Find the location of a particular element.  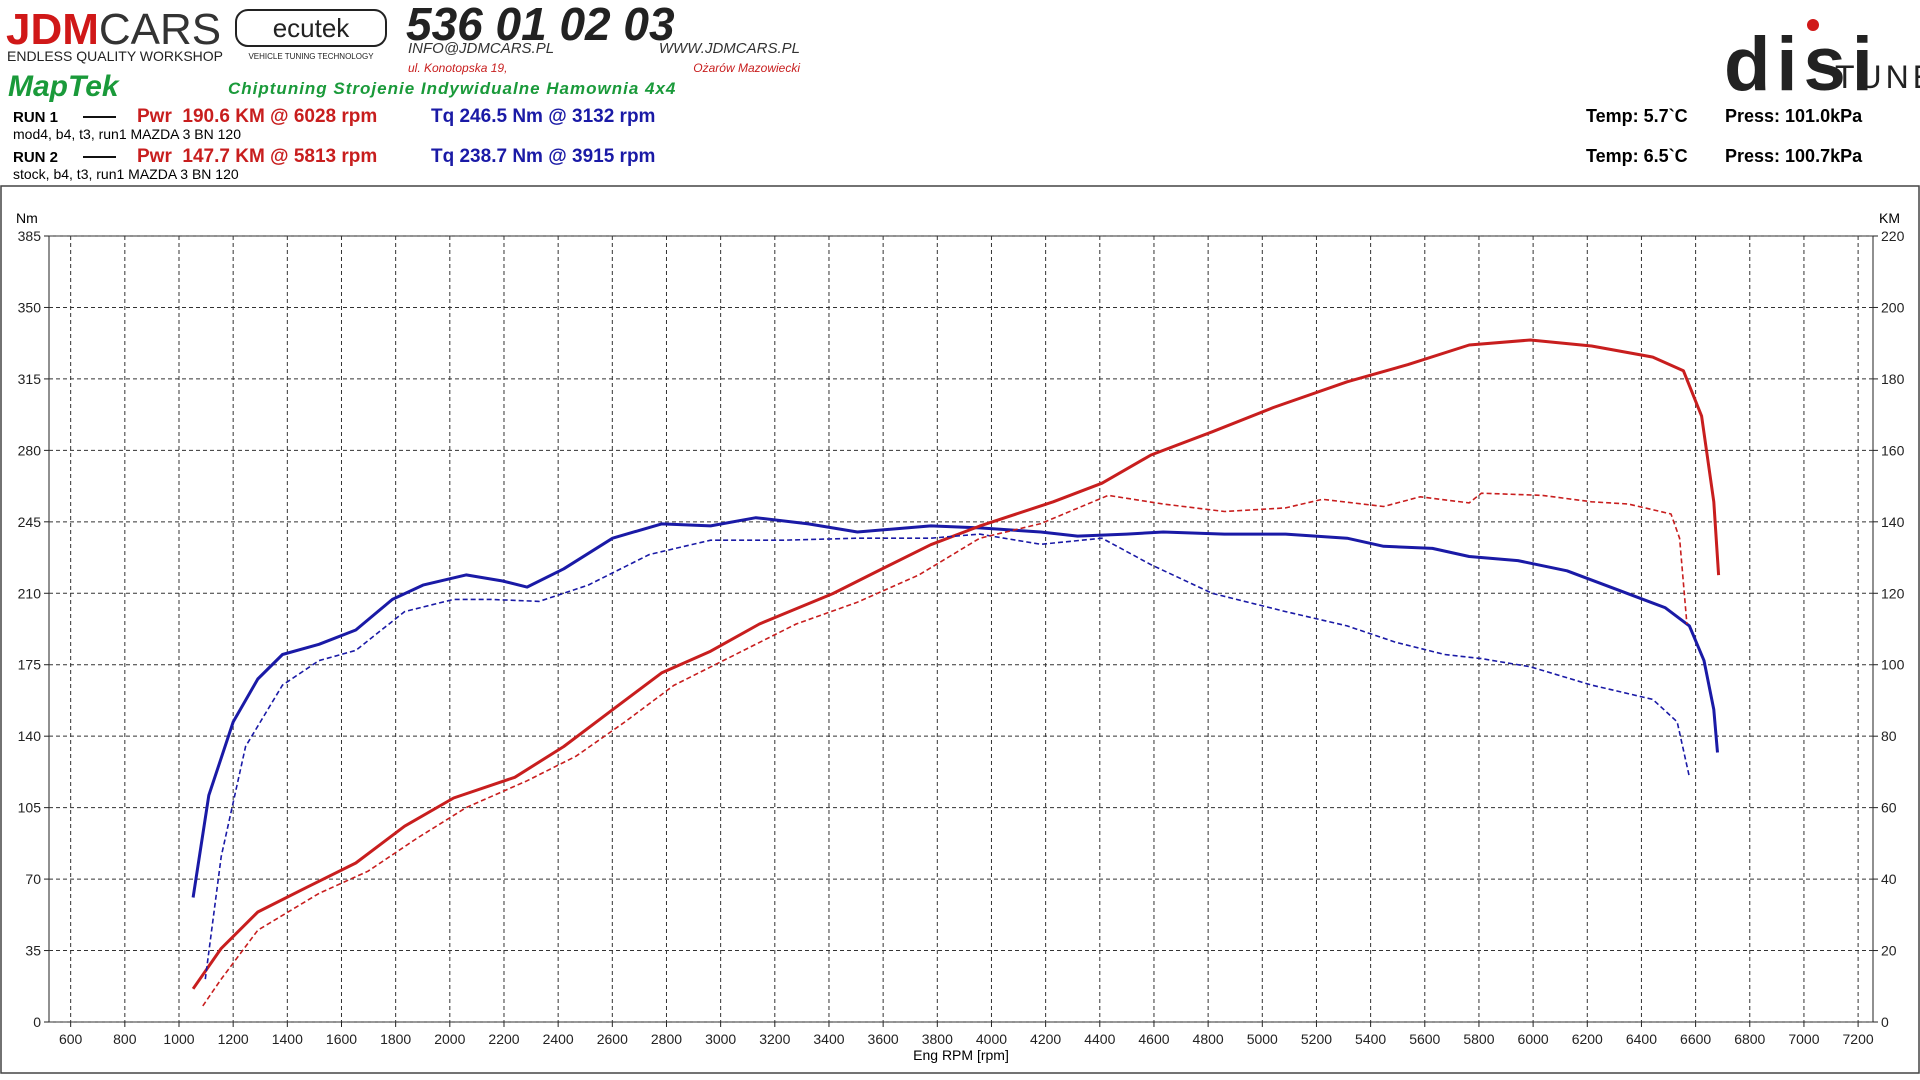

disi-dot is located at coordinates (1813, 25).